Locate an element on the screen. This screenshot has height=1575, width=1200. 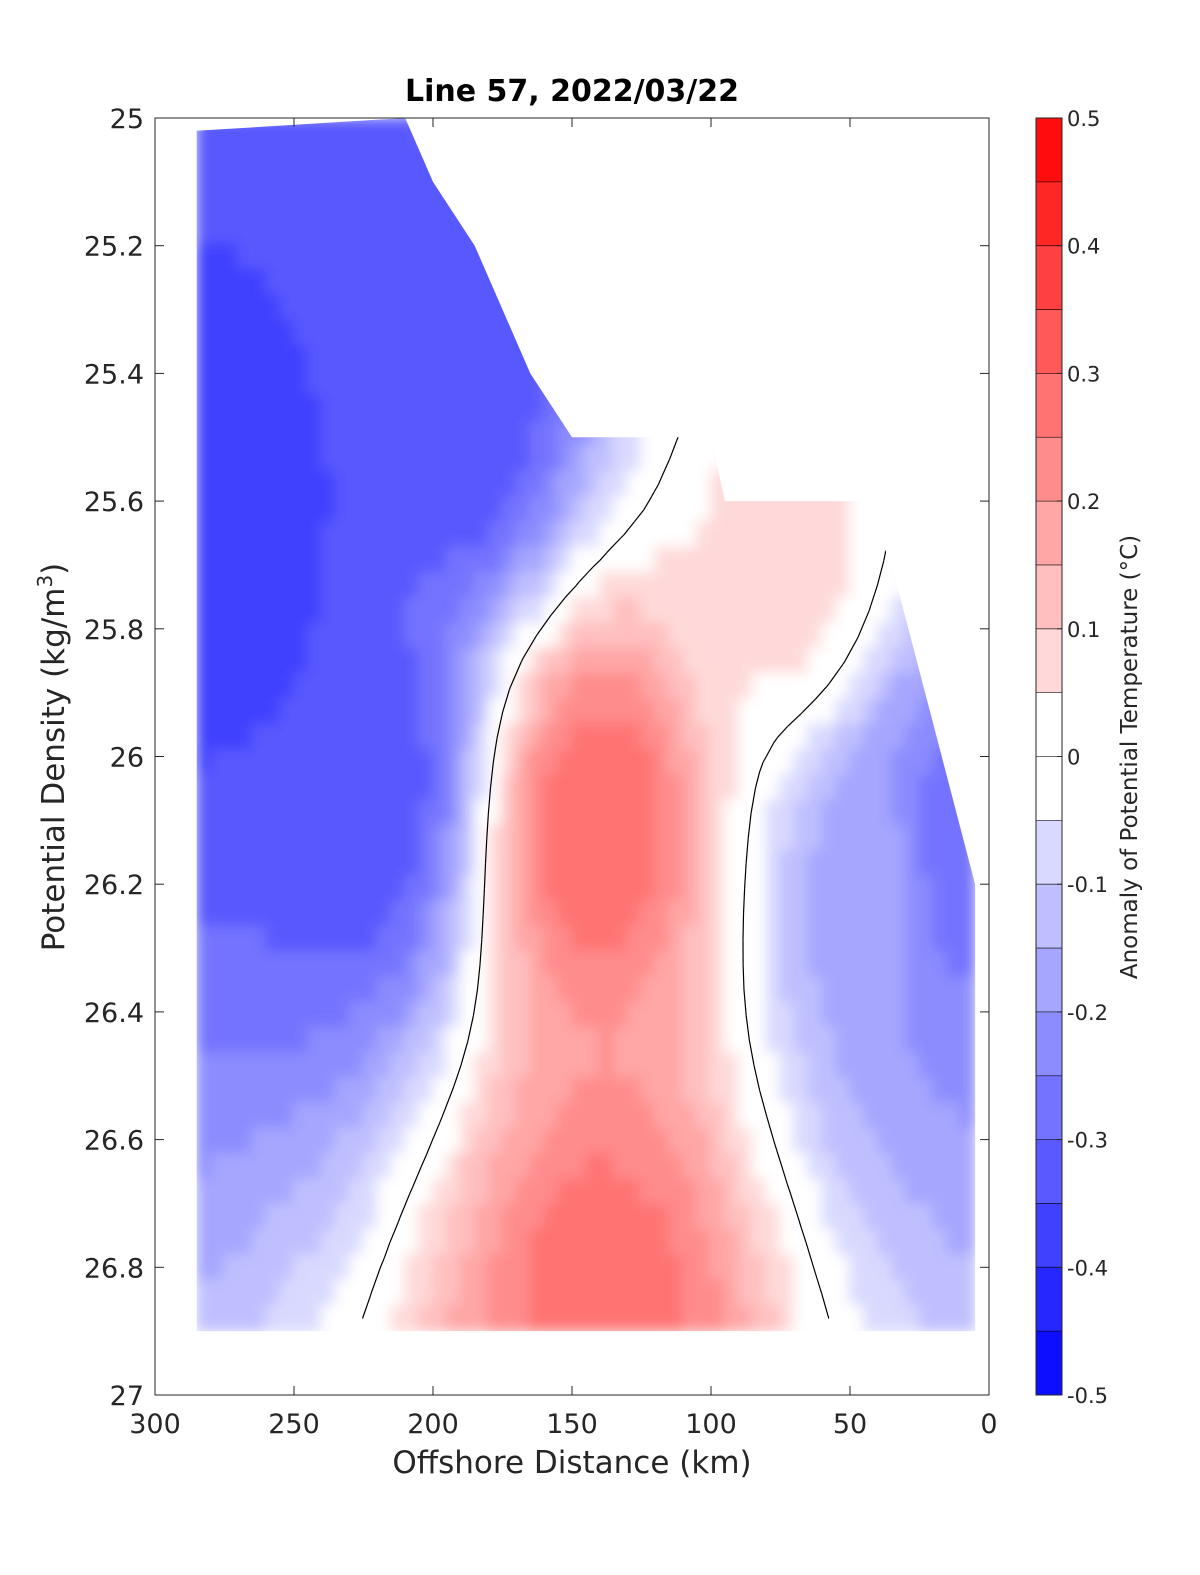
y-axis-label: Potential Density (kg/m3) is located at coordinates (52, 757).